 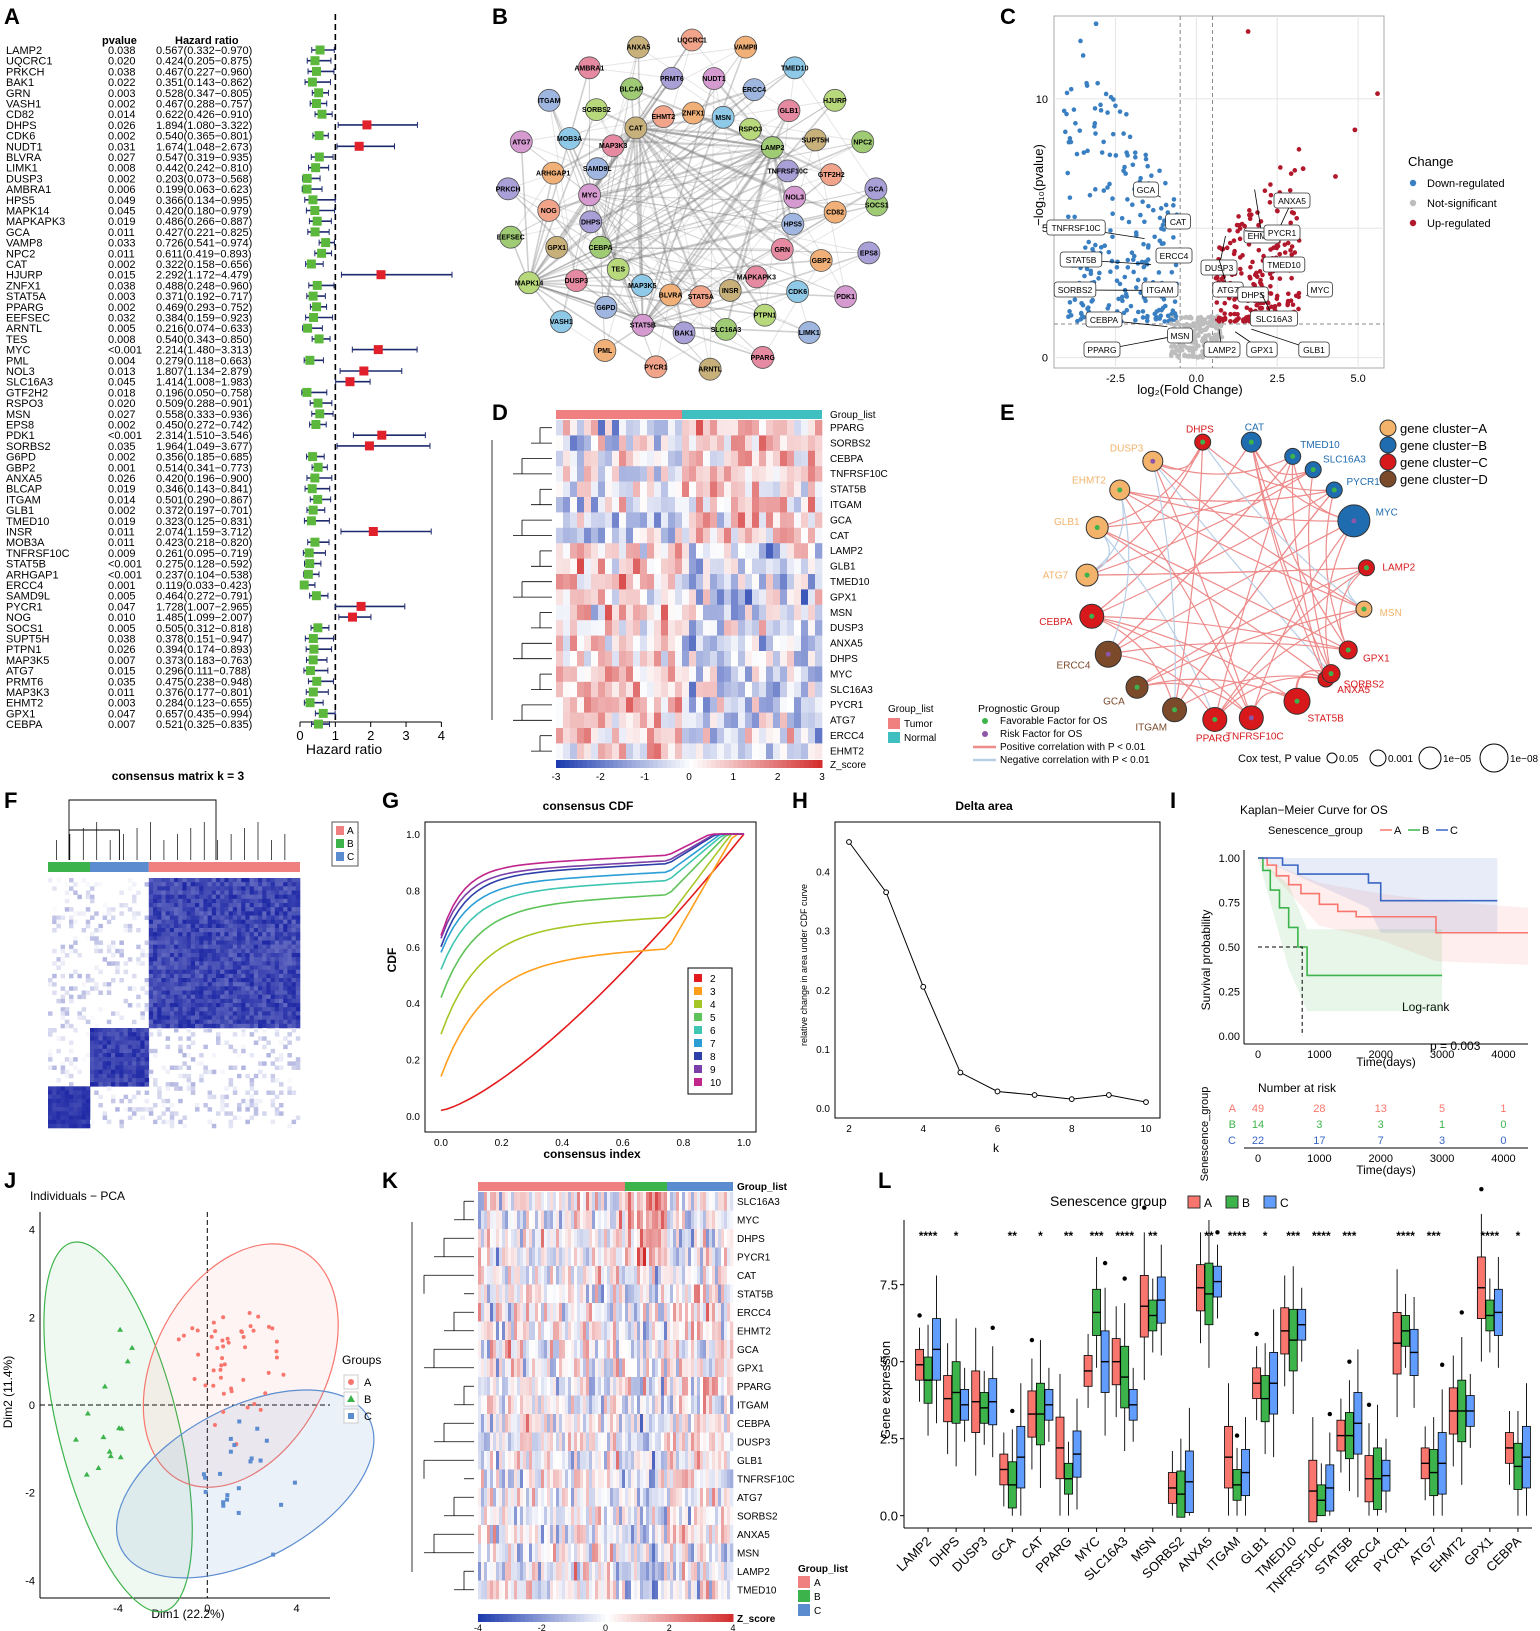 I want to click on box-ylabel: Gene expression, so click(x=885, y=1390).